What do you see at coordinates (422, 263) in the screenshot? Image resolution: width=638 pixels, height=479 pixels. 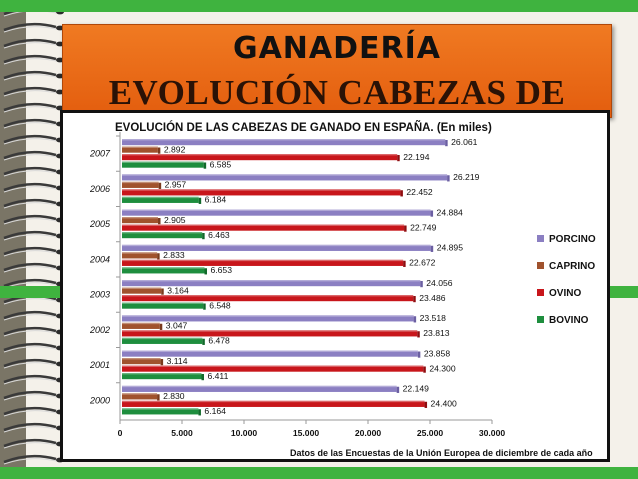 I see `data-label-ovino: 22.672` at bounding box center [422, 263].